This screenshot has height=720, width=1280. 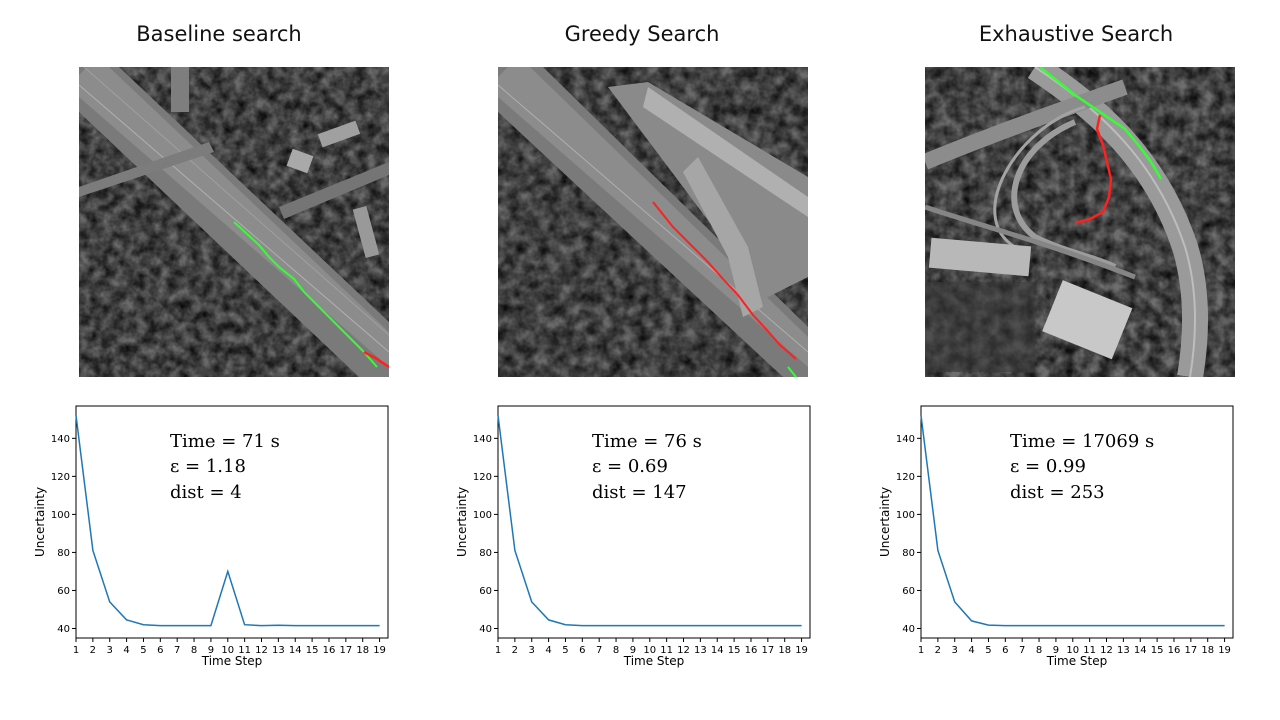 What do you see at coordinates (1057, 492) in the screenshot?
I see `metric-dist: dist = 253` at bounding box center [1057, 492].